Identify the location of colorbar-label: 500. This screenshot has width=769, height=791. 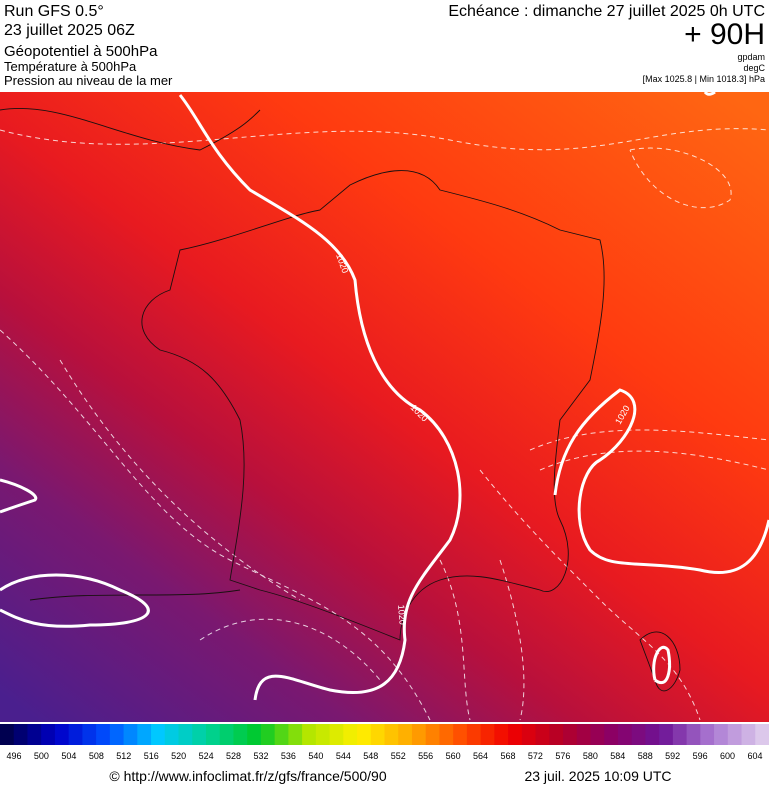
(41, 756).